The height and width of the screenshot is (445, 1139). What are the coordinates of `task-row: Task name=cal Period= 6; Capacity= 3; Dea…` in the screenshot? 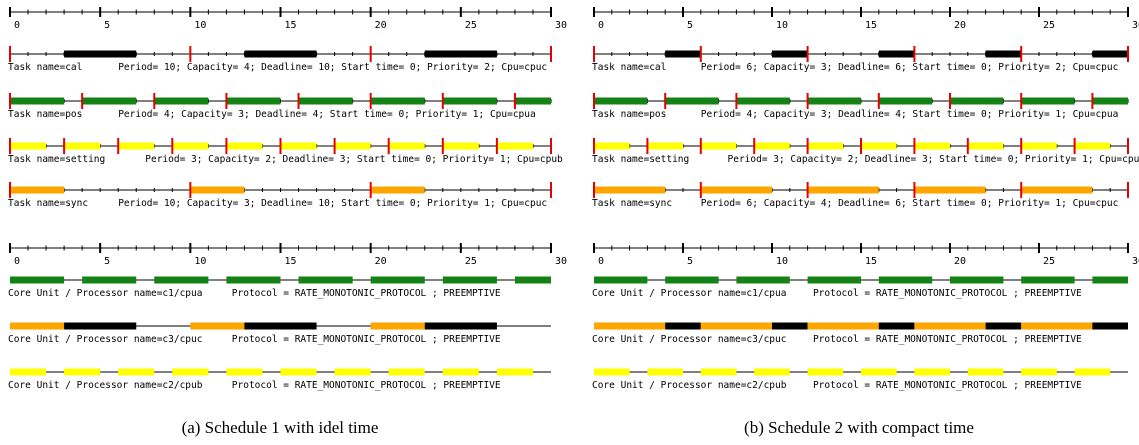 It's located at (860, 59).